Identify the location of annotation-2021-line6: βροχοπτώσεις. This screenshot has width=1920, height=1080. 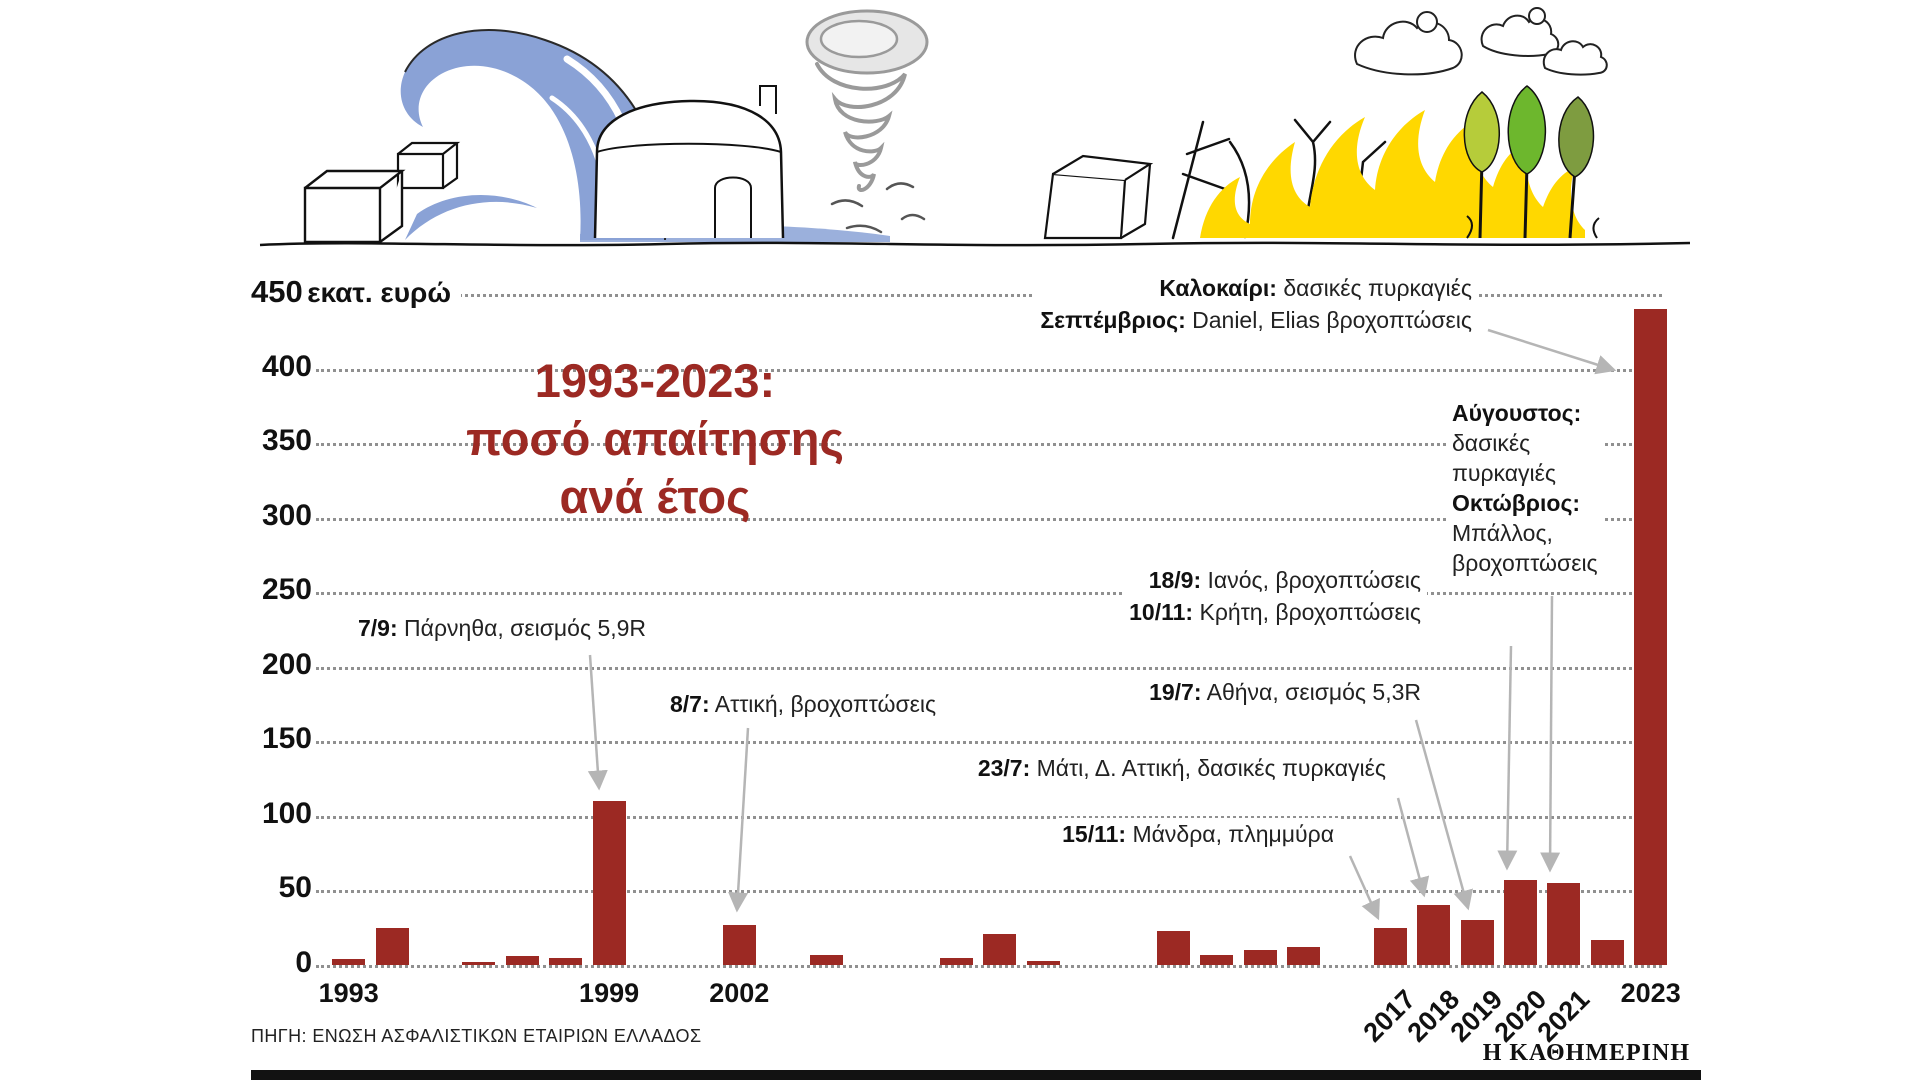
(1525, 563).